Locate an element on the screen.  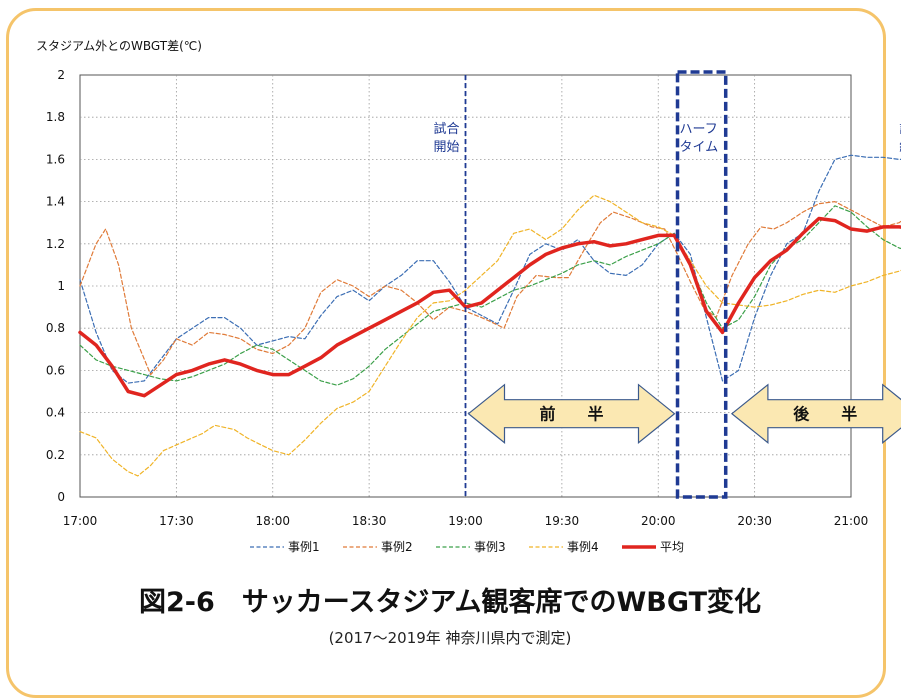
marker-label: ハーフ is located at coordinates (699, 129).